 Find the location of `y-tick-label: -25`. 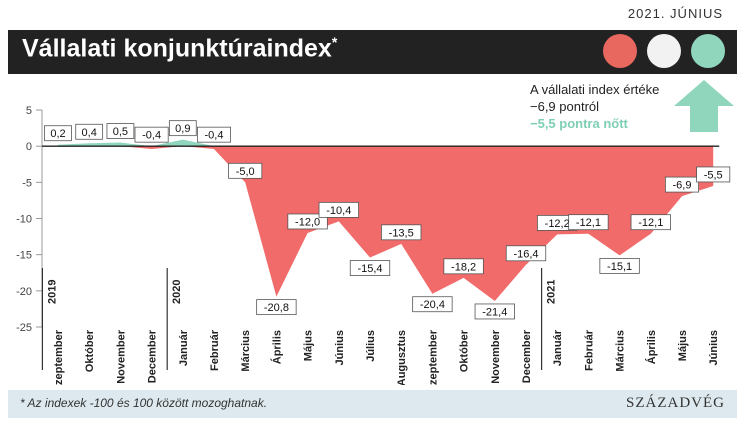

y-tick-label: -25 is located at coordinates (24, 328).